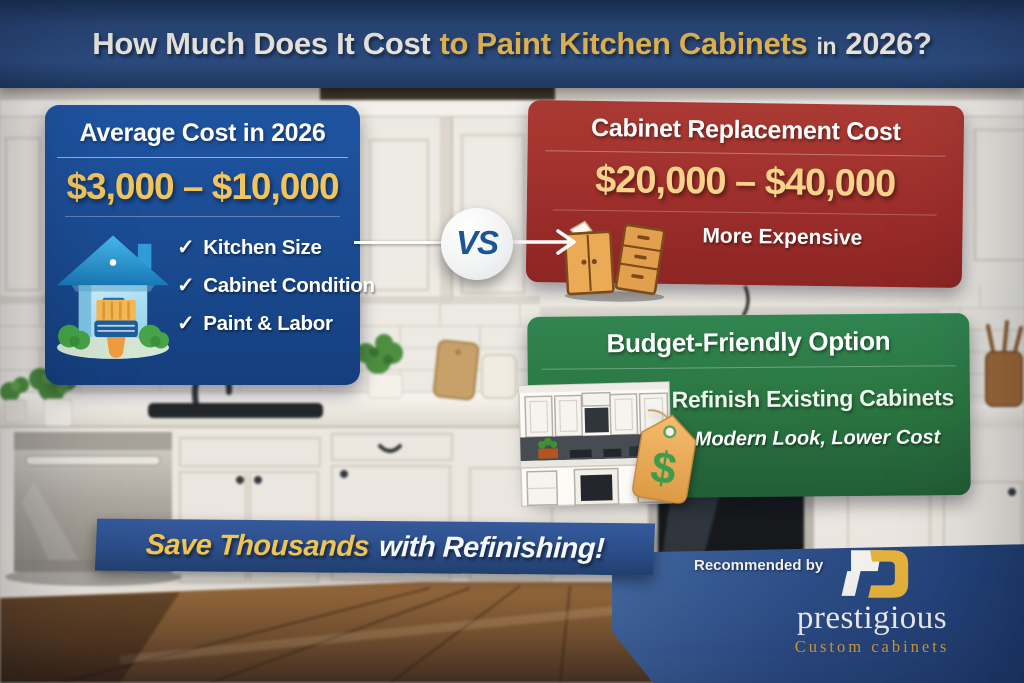  What do you see at coordinates (875, 574) in the screenshot?
I see `pc-monogram-icon` at bounding box center [875, 574].